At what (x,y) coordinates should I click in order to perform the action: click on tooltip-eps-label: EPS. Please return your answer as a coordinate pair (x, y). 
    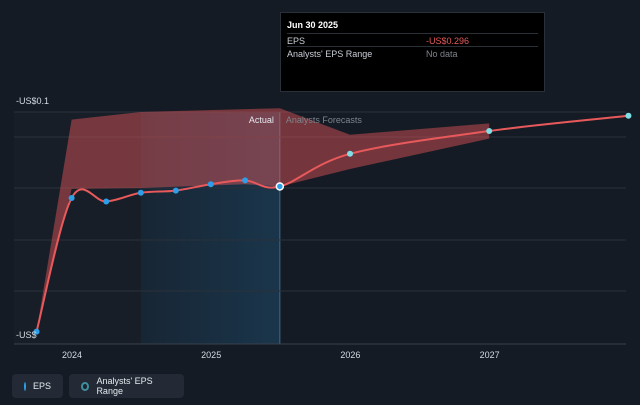
    Looking at the image, I should click on (296, 41).